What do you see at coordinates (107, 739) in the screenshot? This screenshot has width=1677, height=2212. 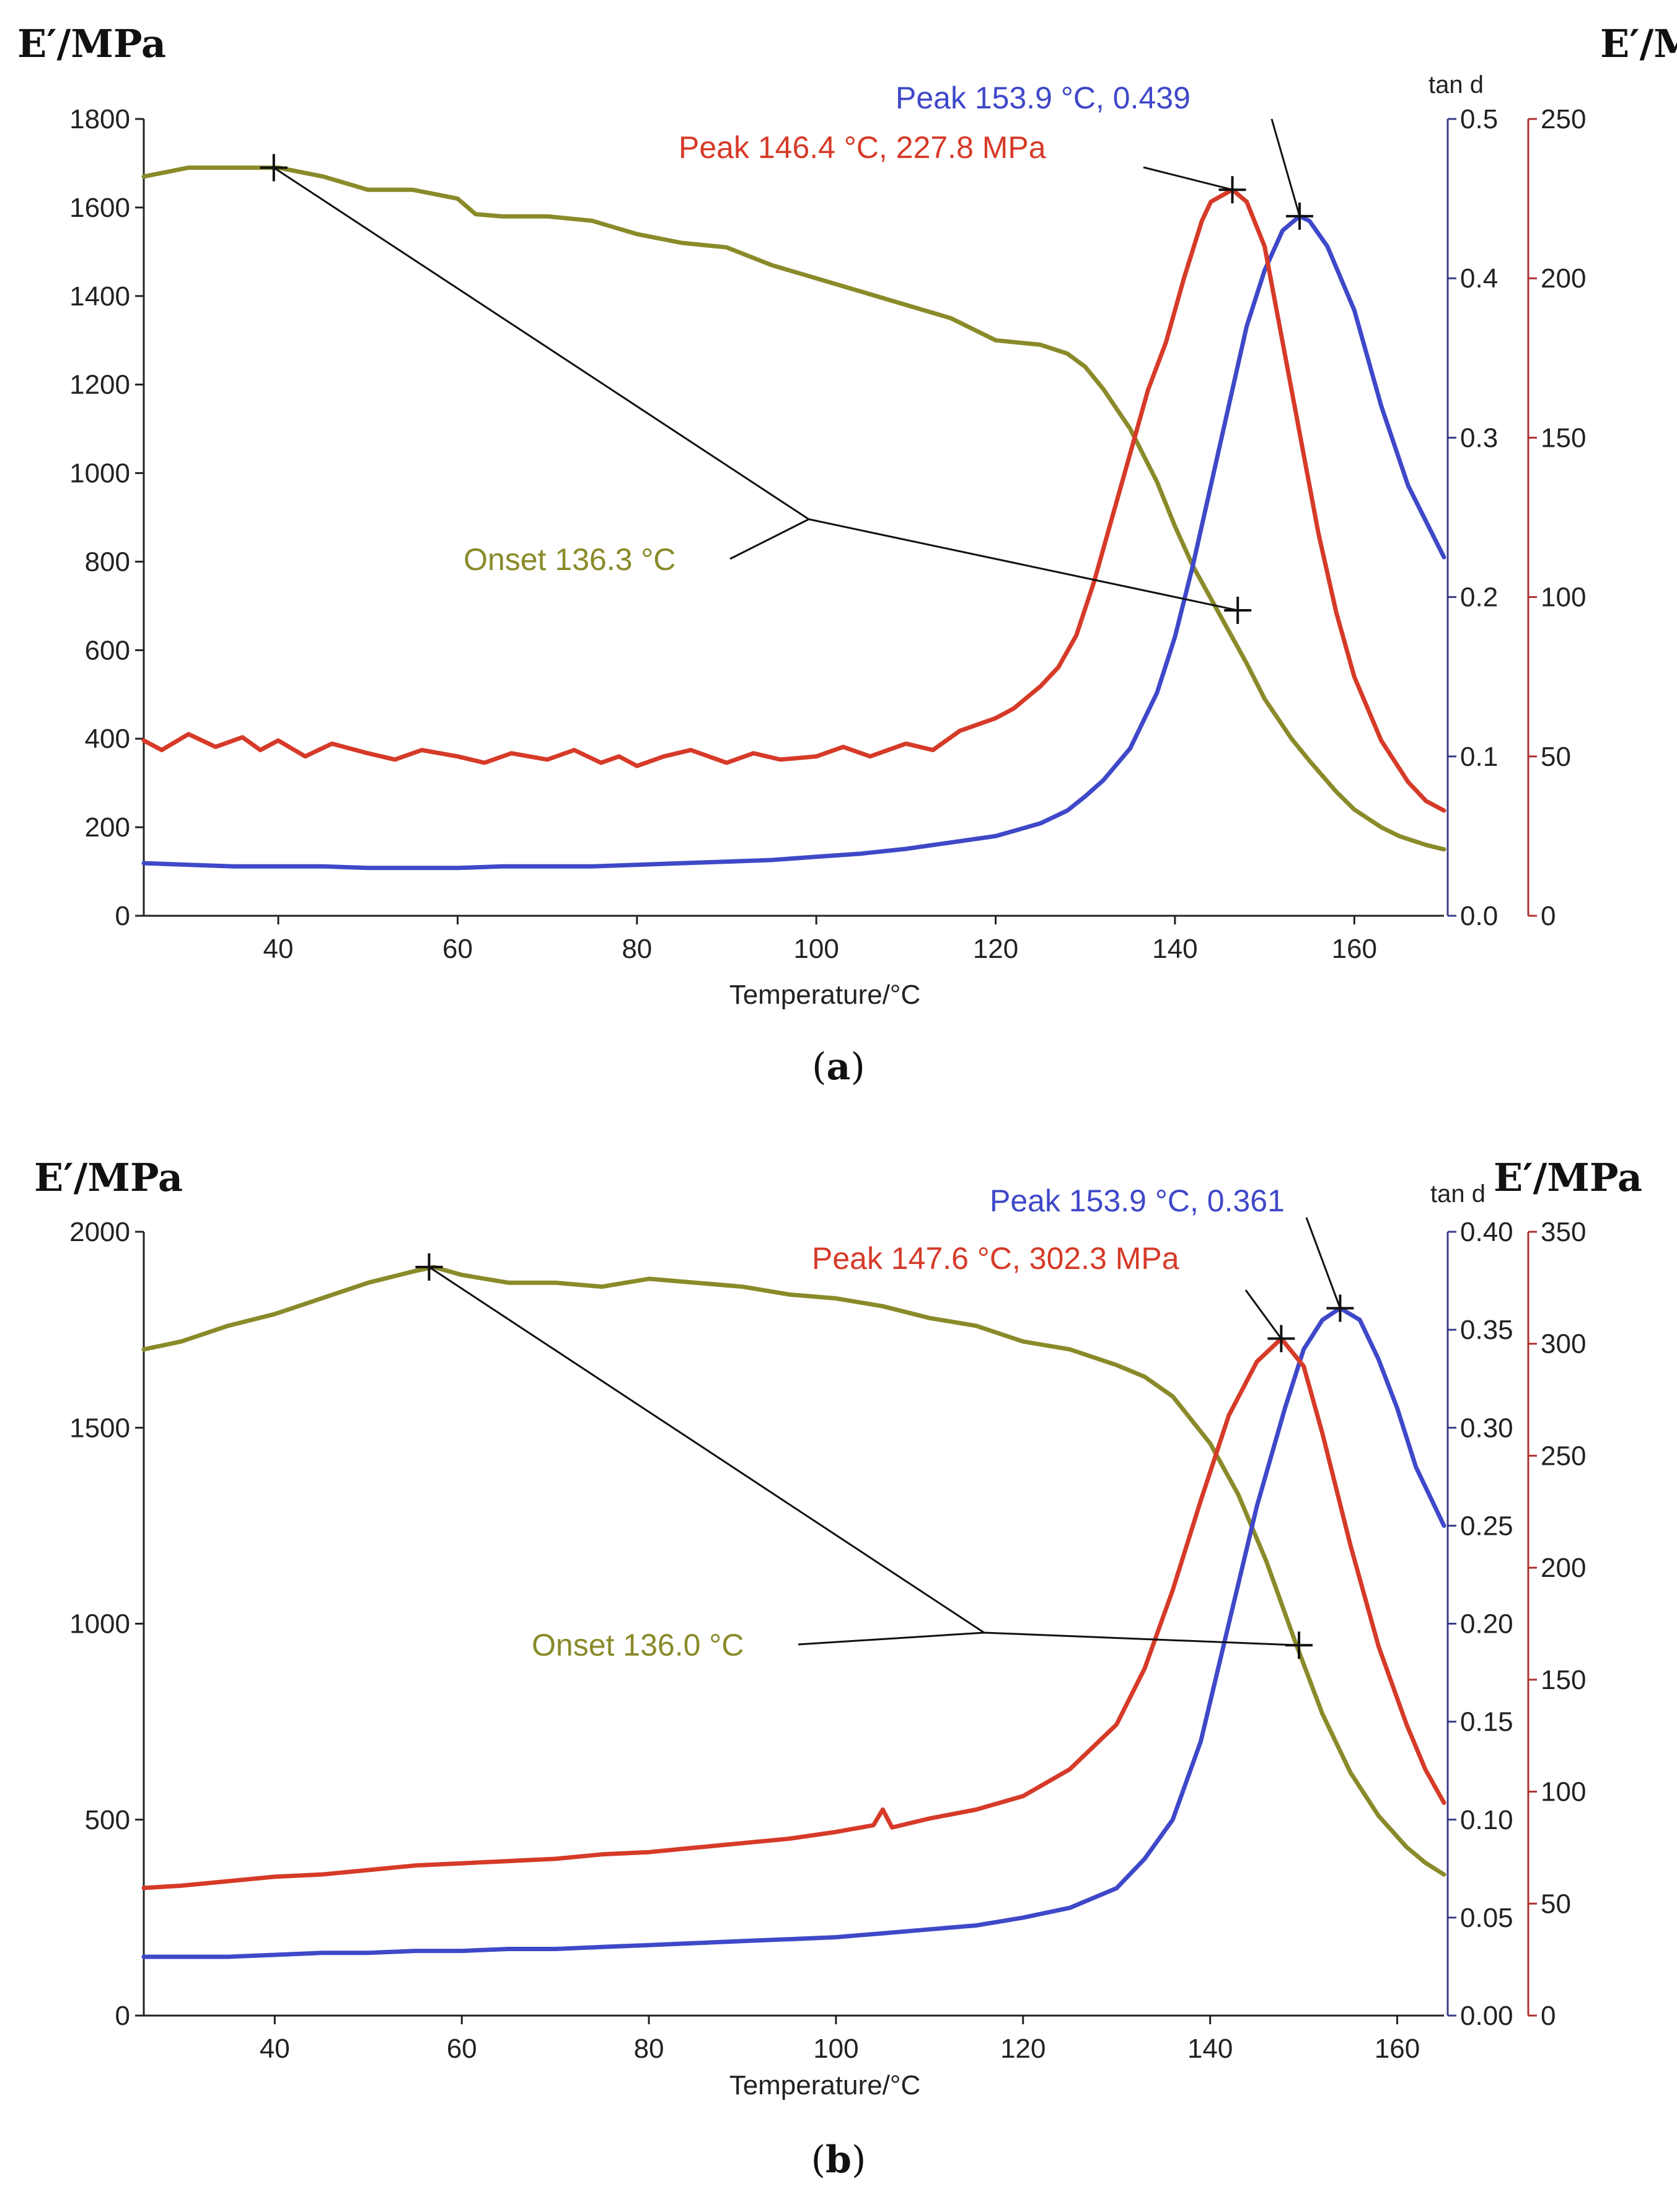 I see `left-axis-tick-label: 400` at bounding box center [107, 739].